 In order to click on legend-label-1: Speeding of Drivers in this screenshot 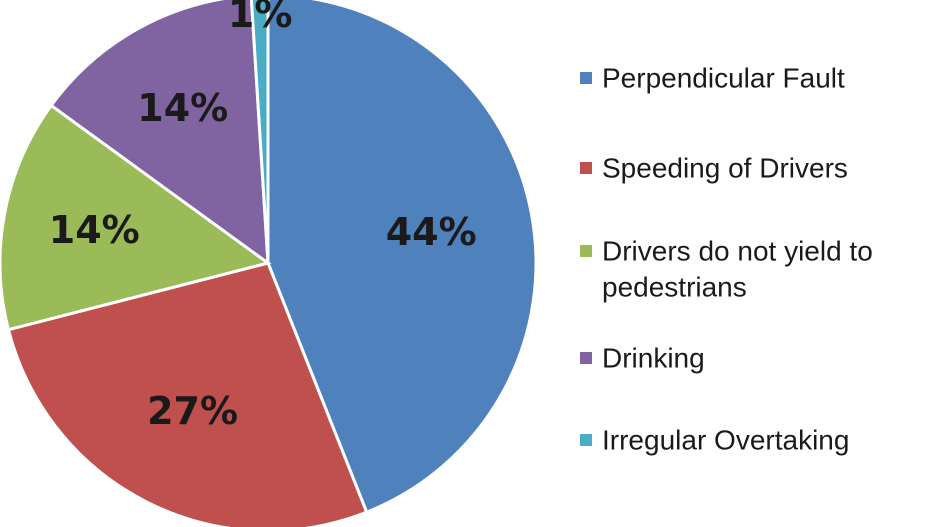, I will do `click(725, 168)`.